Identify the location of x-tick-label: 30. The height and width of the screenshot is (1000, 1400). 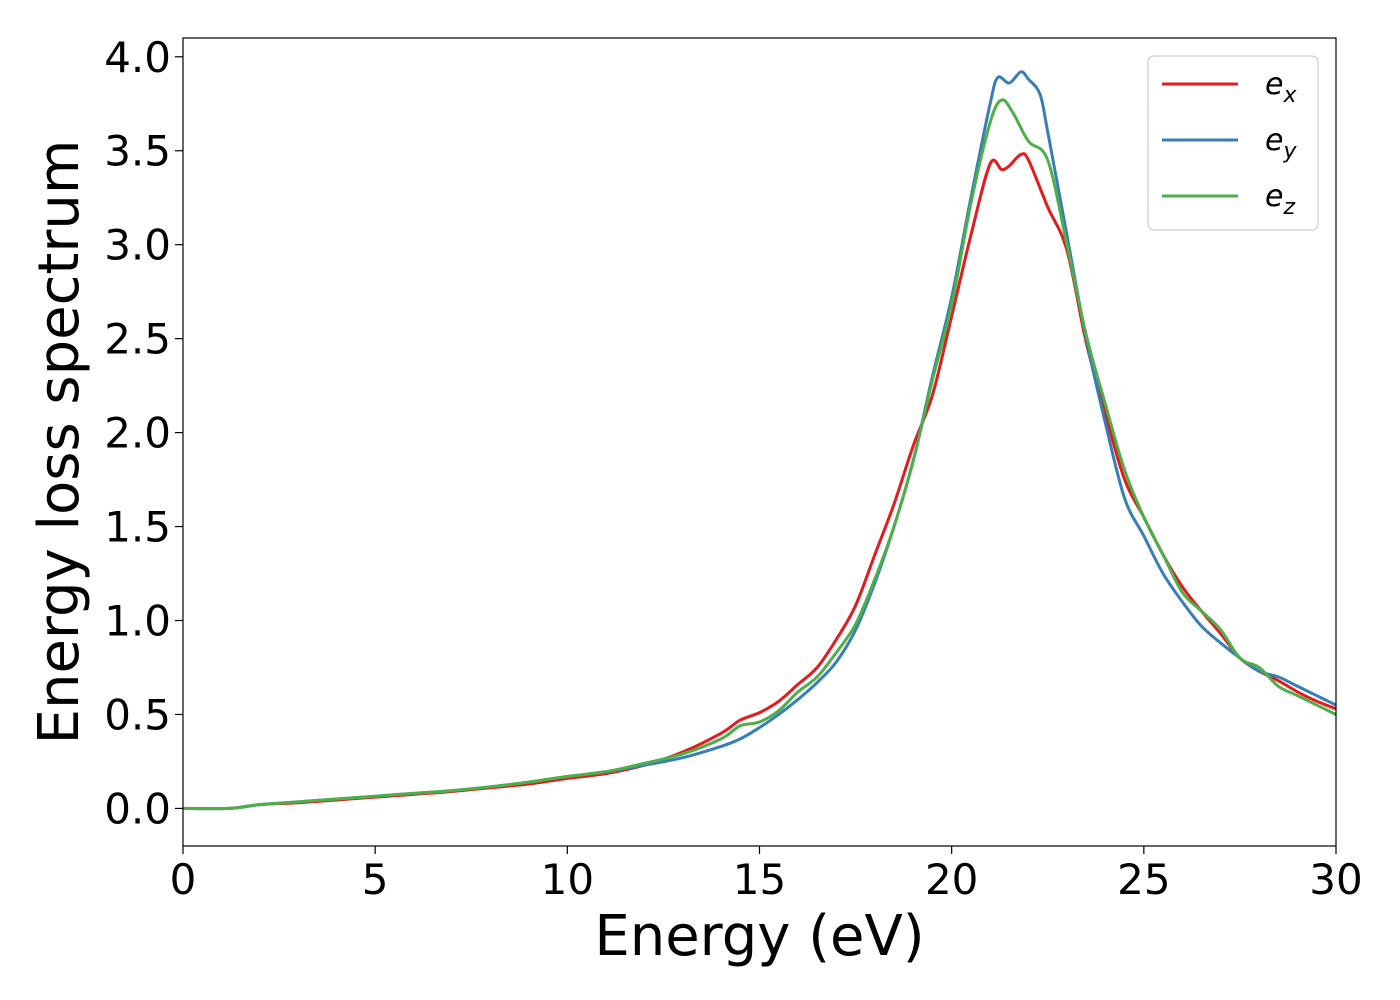
(1335, 879).